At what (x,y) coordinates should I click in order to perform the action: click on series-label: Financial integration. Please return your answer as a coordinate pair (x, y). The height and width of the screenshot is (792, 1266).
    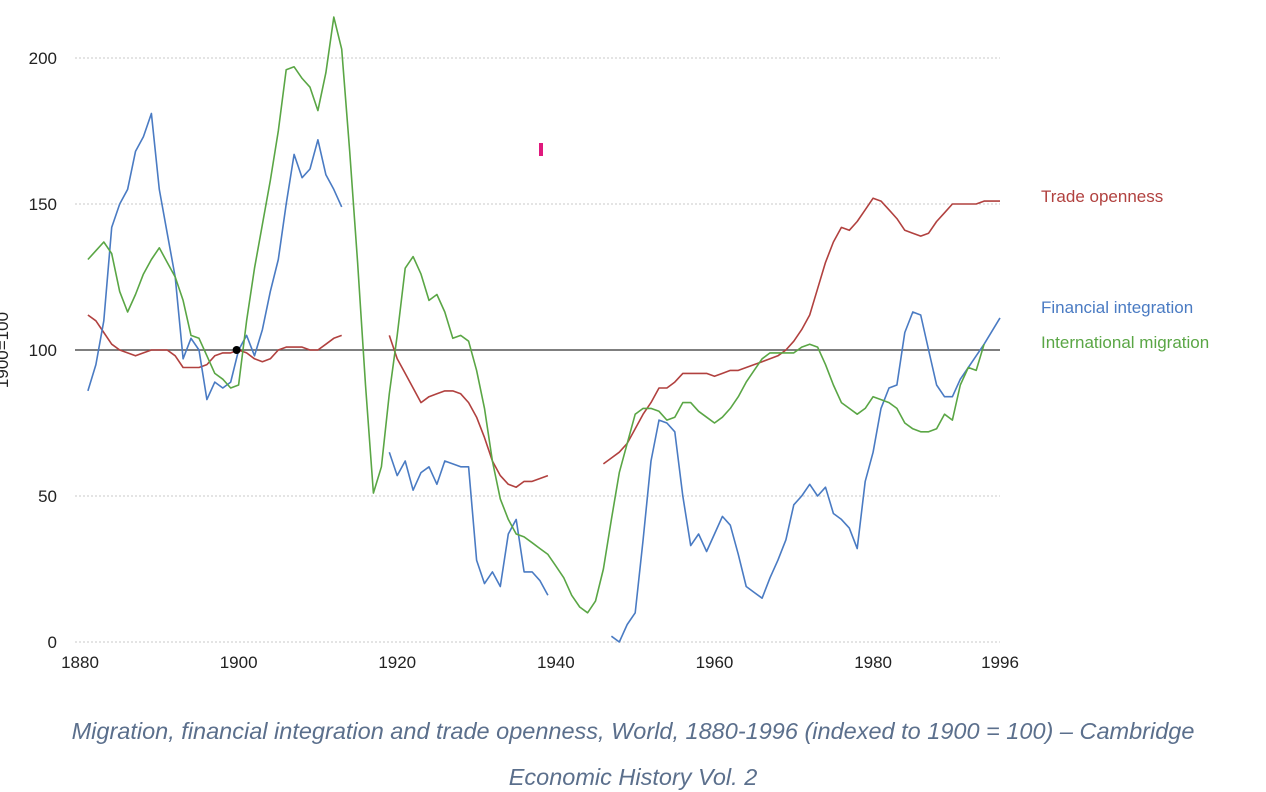
    Looking at the image, I should click on (1117, 307).